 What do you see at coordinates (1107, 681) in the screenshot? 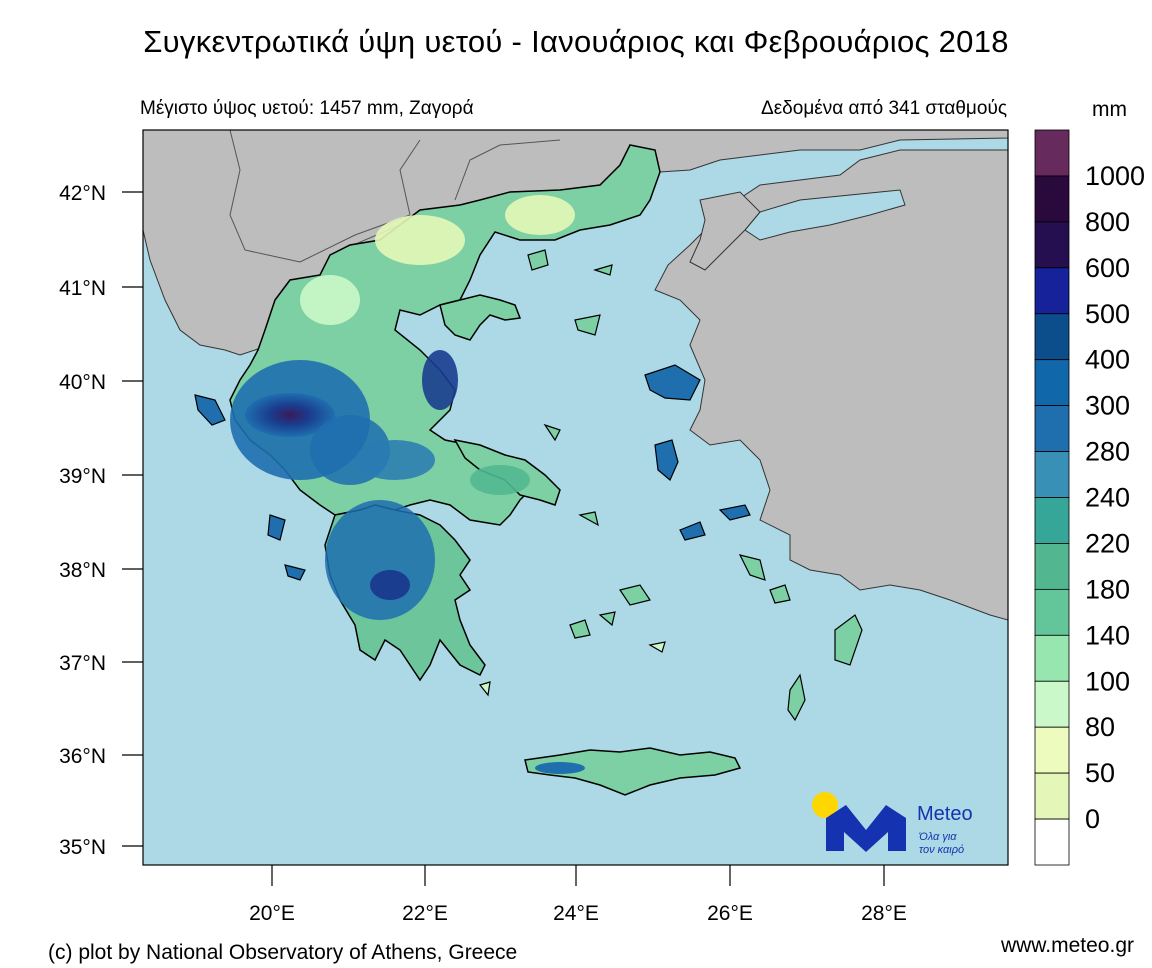
I see `colorbar-level-label: 100` at bounding box center [1107, 681].